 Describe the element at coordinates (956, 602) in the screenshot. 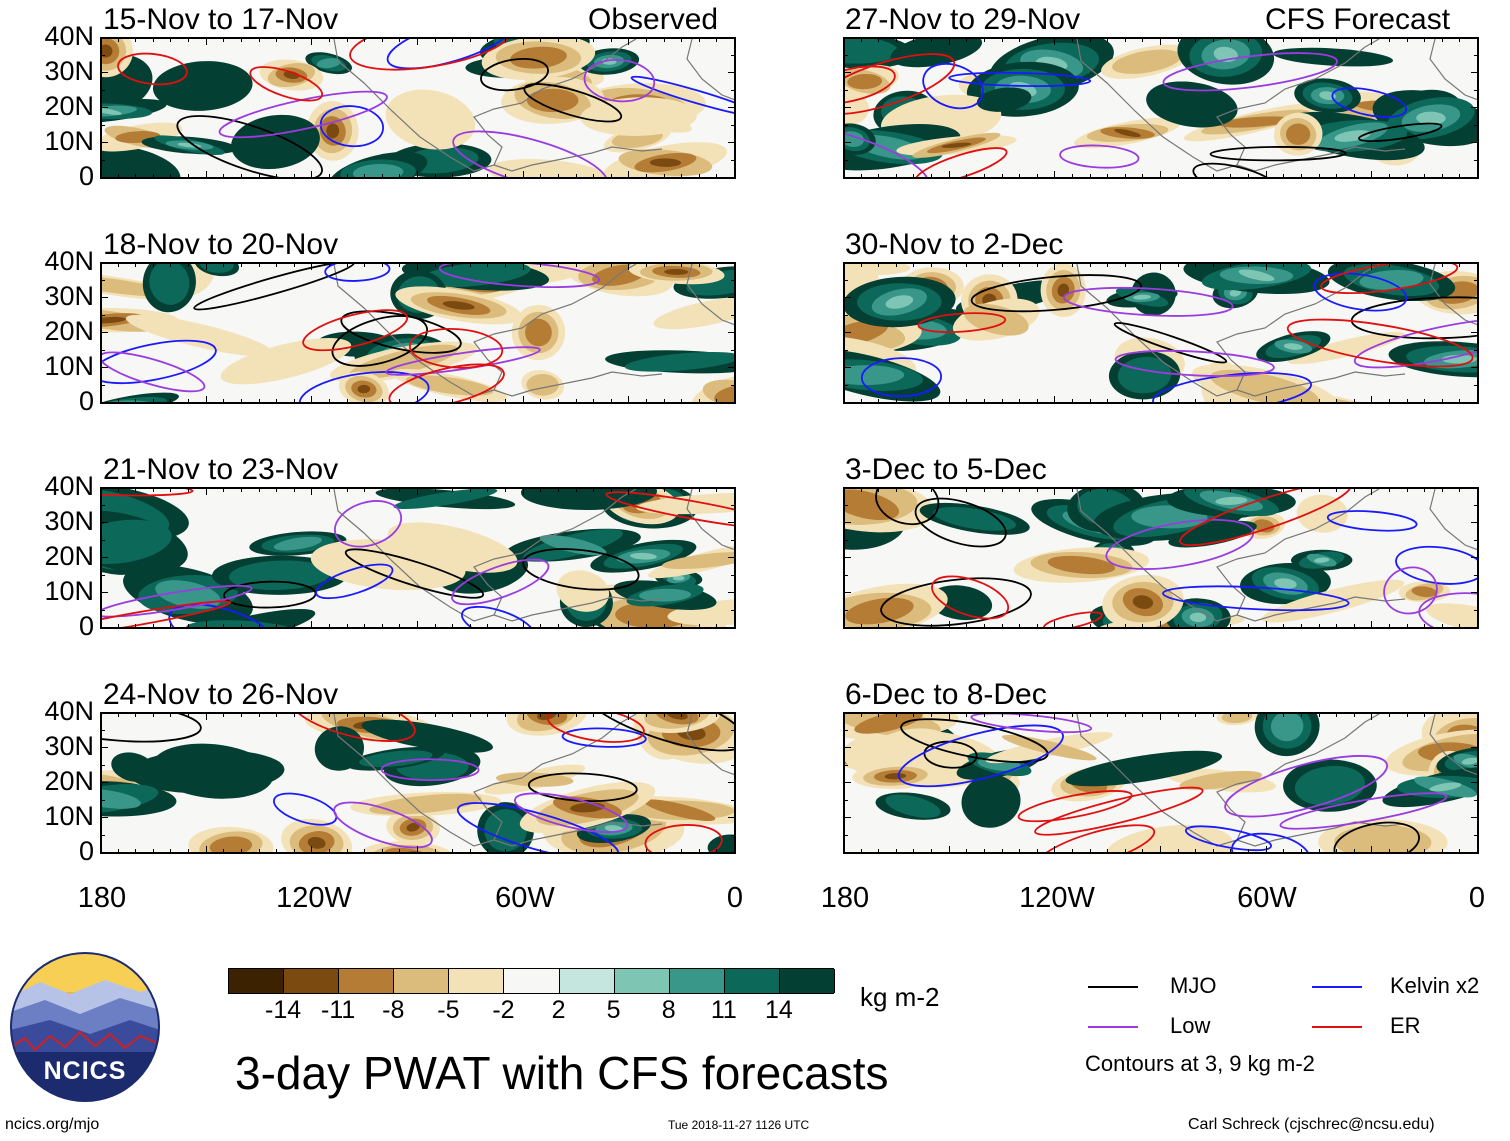

I see `mjo-contour` at that location.